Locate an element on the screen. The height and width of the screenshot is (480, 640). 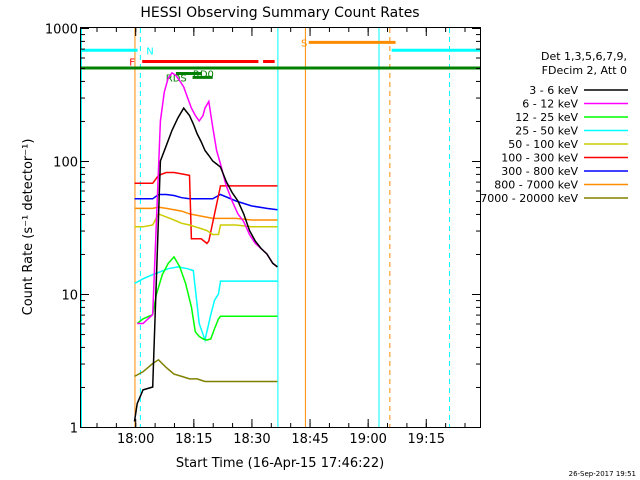
x-tick-label-5: 19:15 is located at coordinates (426, 439).